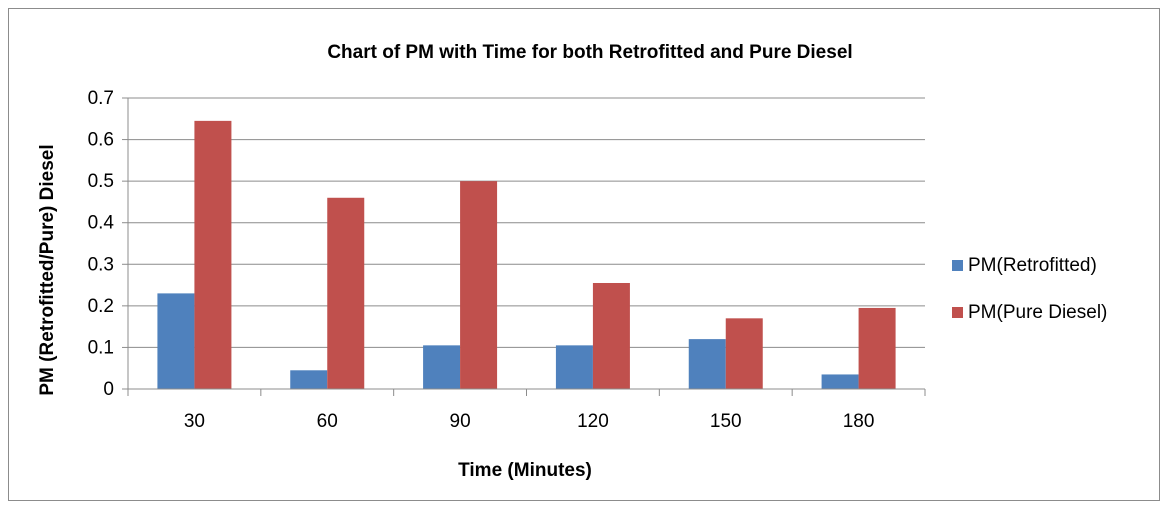 This screenshot has height=509, width=1170. Describe the element at coordinates (726, 421) in the screenshot. I see `x-tick-label: 150` at that location.